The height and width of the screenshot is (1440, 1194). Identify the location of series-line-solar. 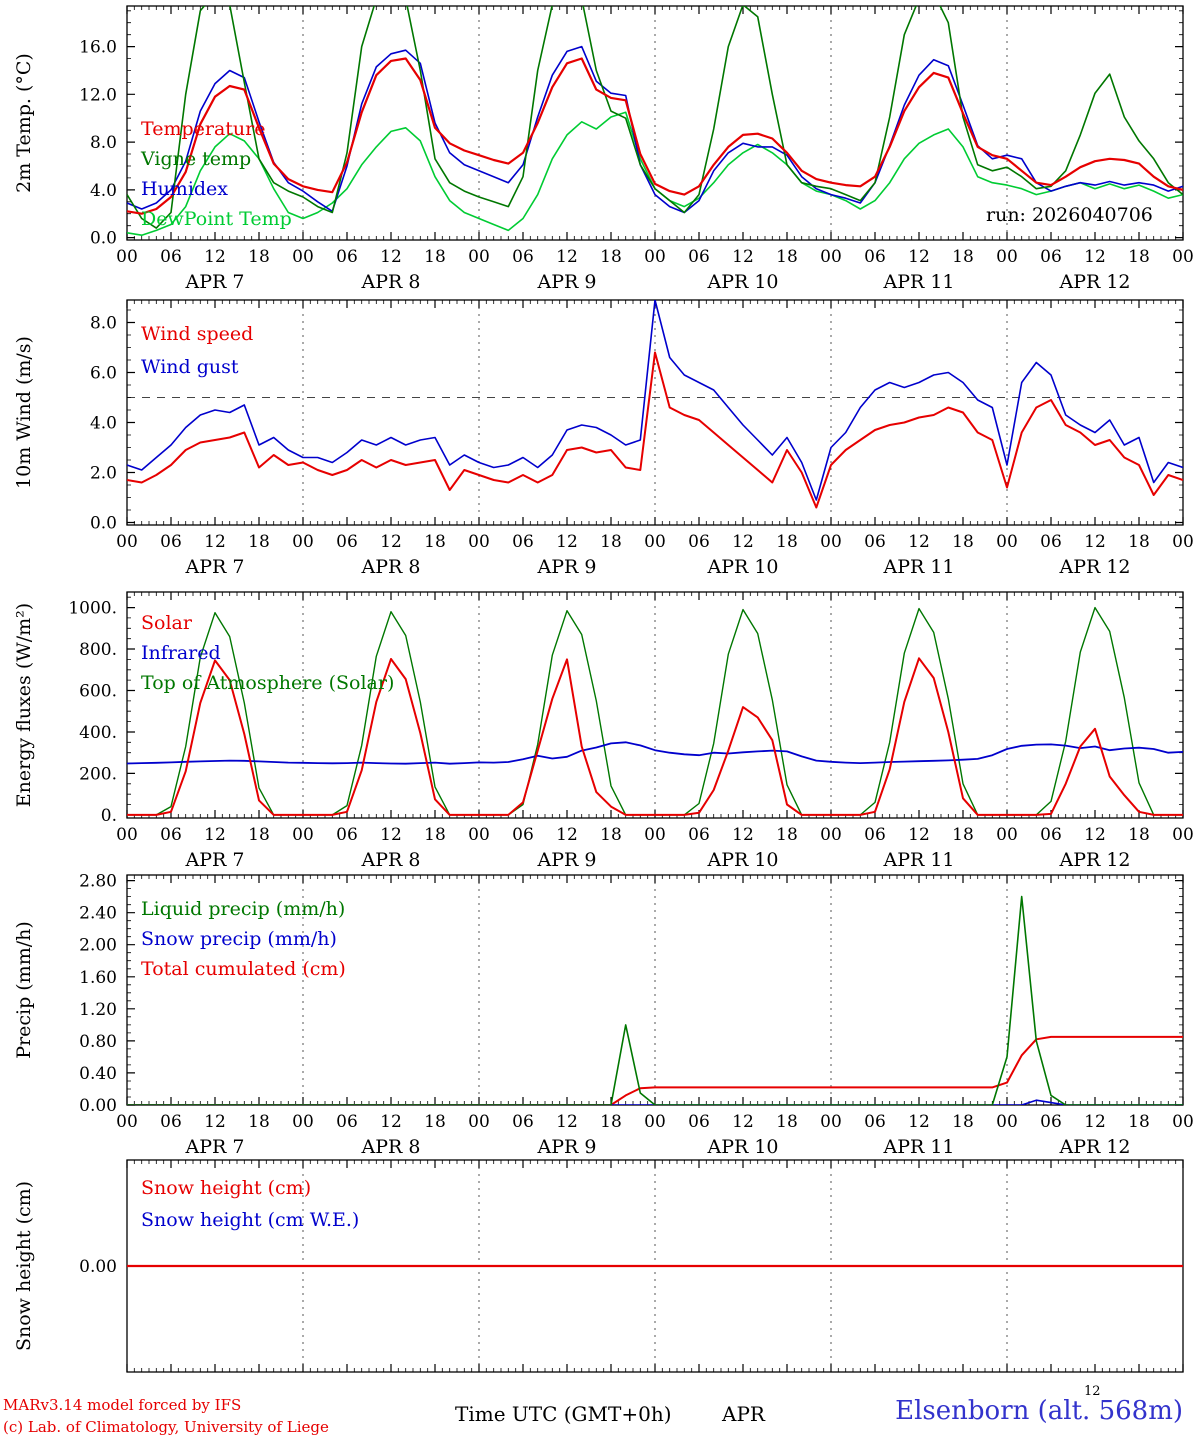
(655, 736).